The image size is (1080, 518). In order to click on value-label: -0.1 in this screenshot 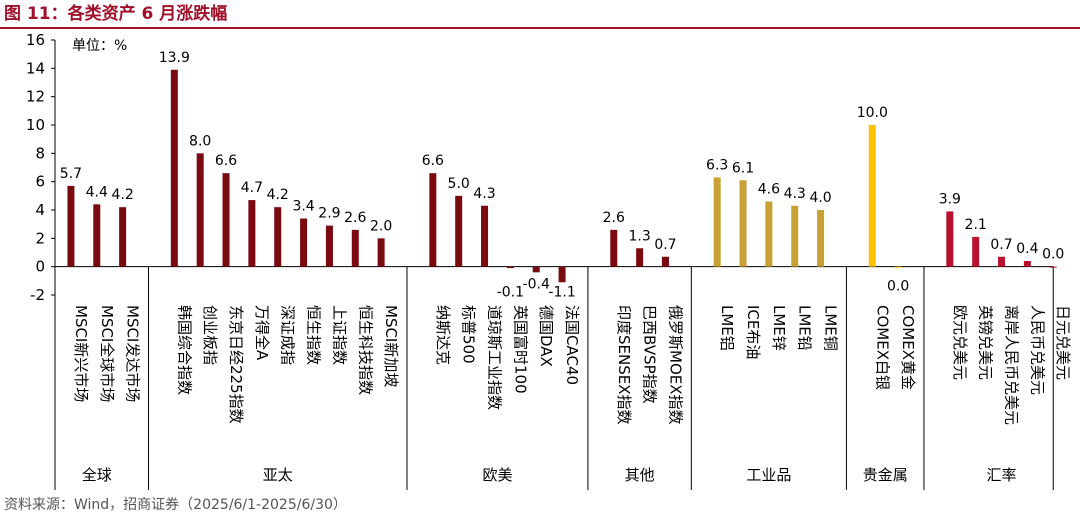, I will do `click(510, 293)`.